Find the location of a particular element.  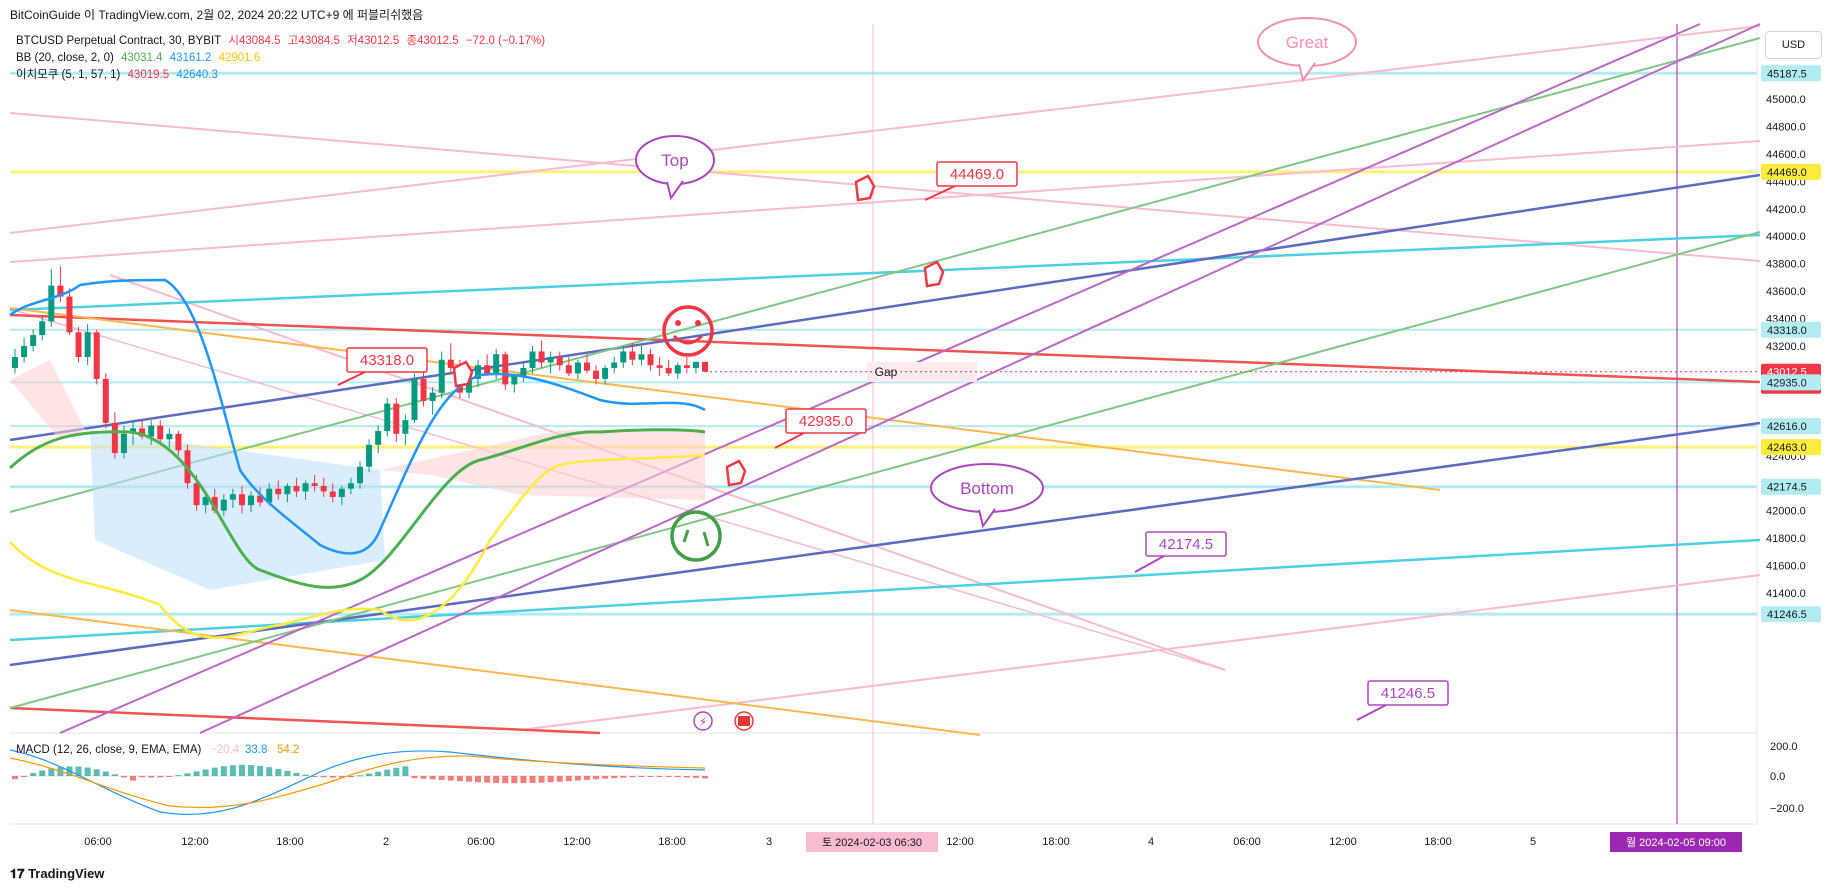

price-tick: 41800.0 is located at coordinates (1786, 539).